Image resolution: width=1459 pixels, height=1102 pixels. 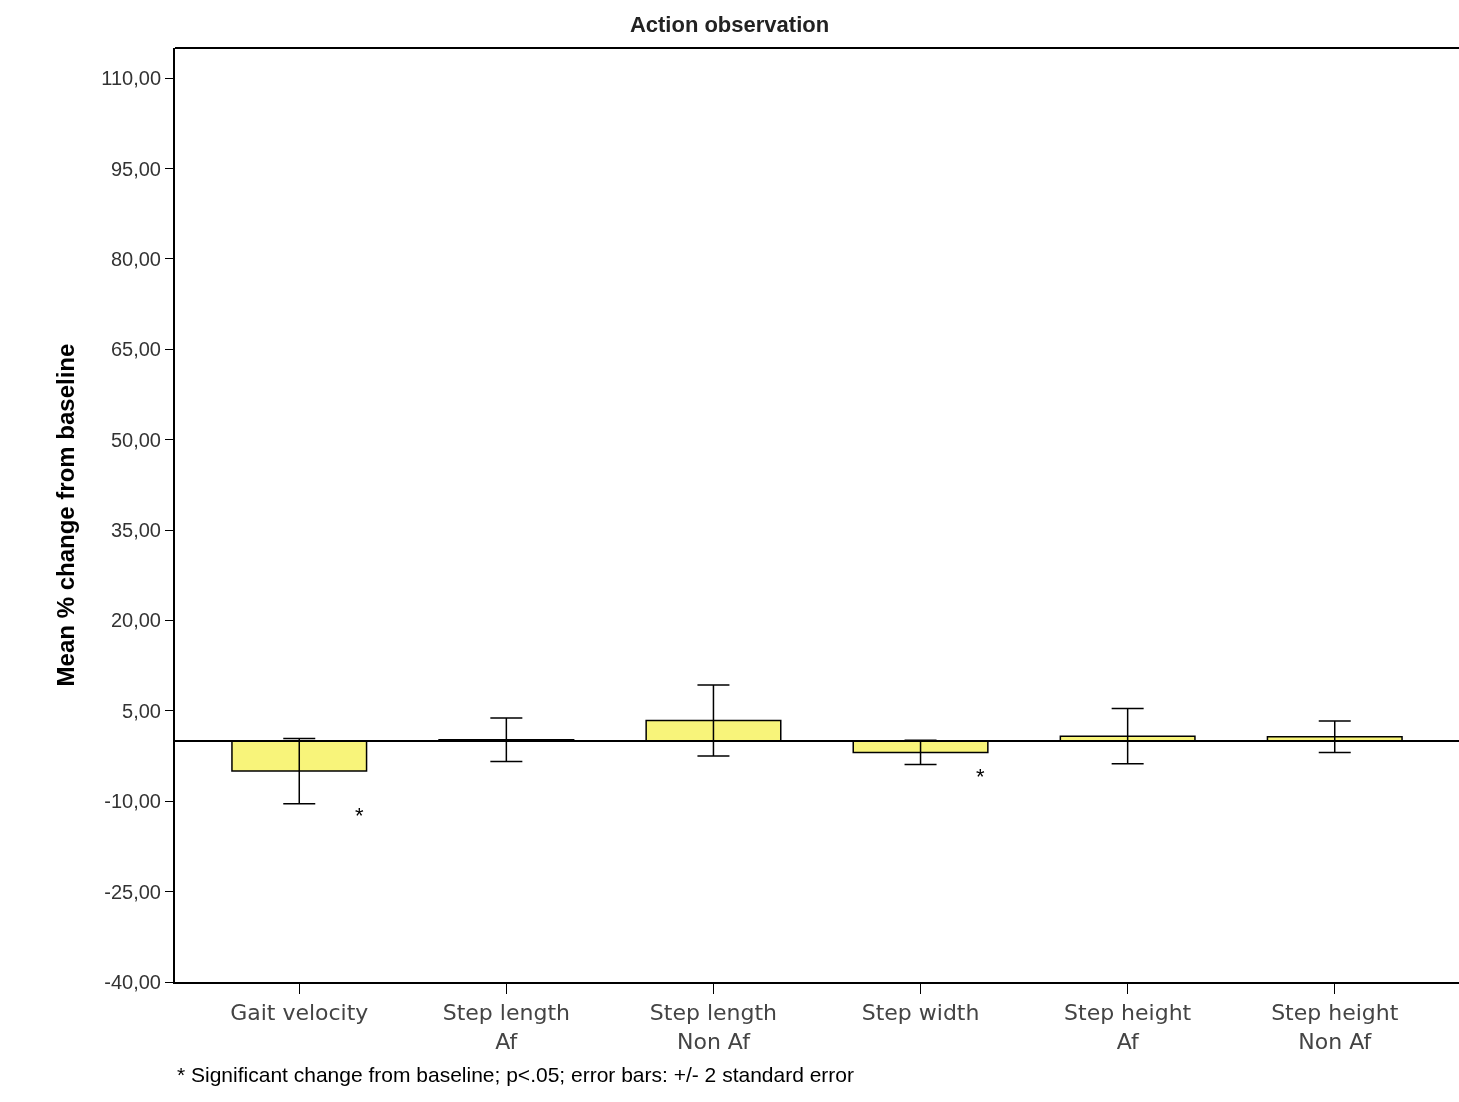 I want to click on chart-title: Action observation, so click(x=729, y=24).